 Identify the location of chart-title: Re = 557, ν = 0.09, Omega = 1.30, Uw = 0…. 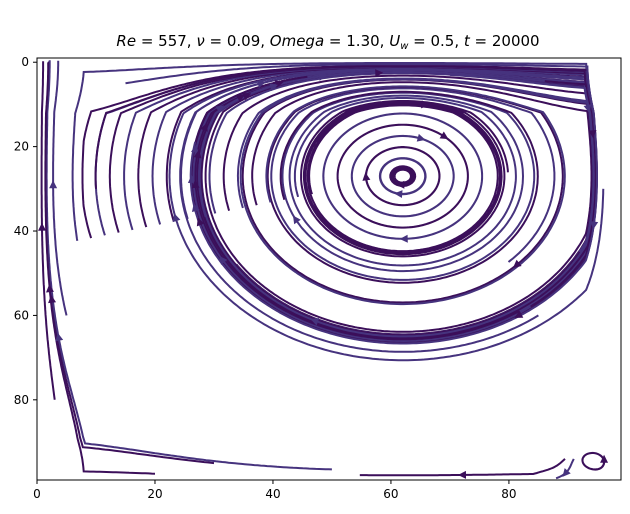
(327, 42).